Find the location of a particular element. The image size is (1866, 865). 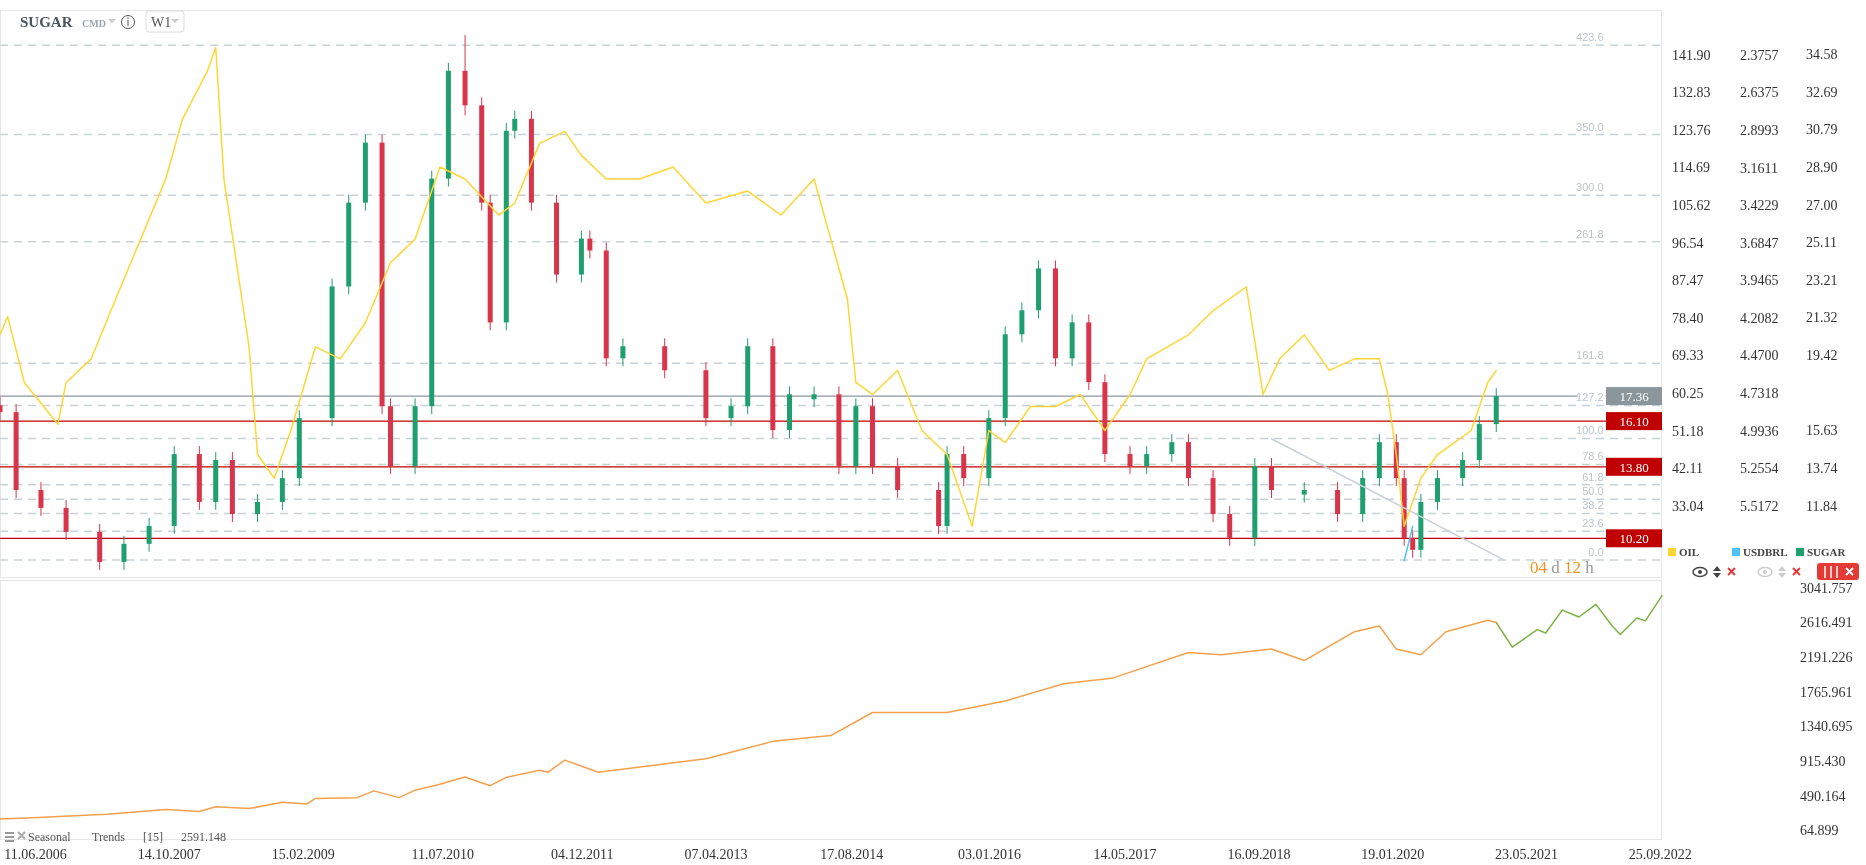

ref-line-label: 16.10 is located at coordinates (1634, 422).